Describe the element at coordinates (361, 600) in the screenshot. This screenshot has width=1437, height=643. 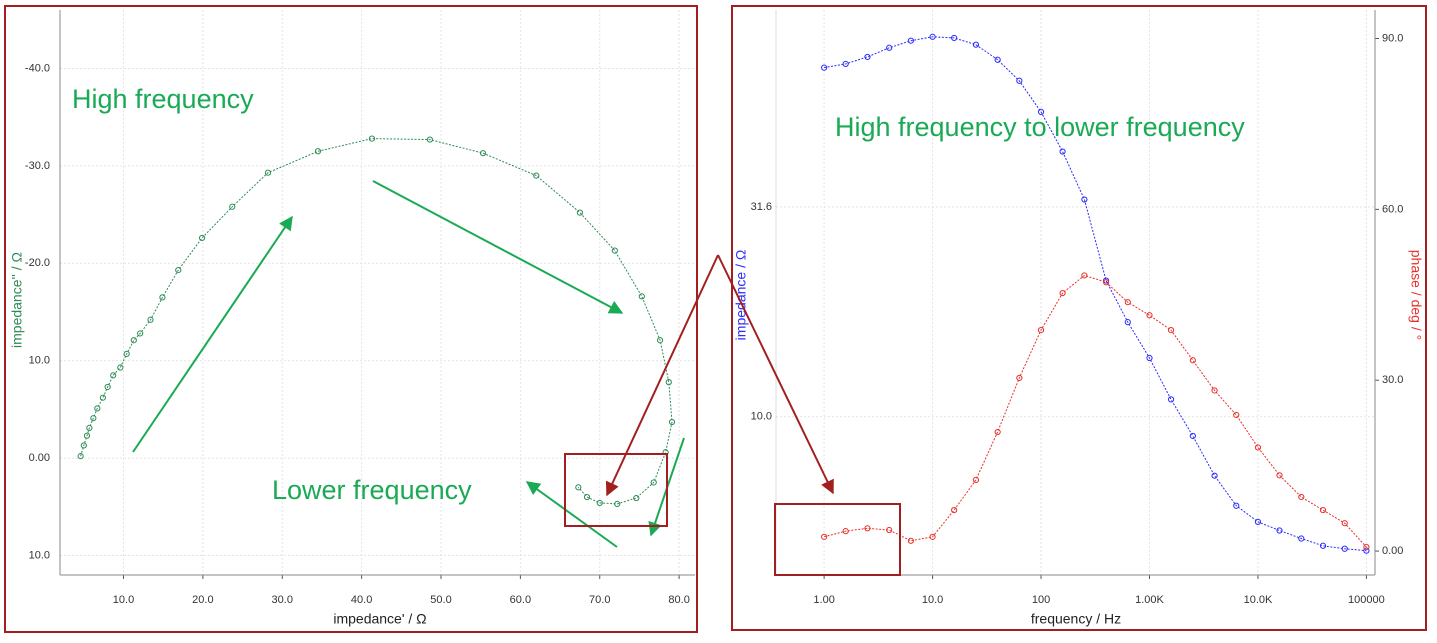
I see `x-tick-label: 40.0` at that location.